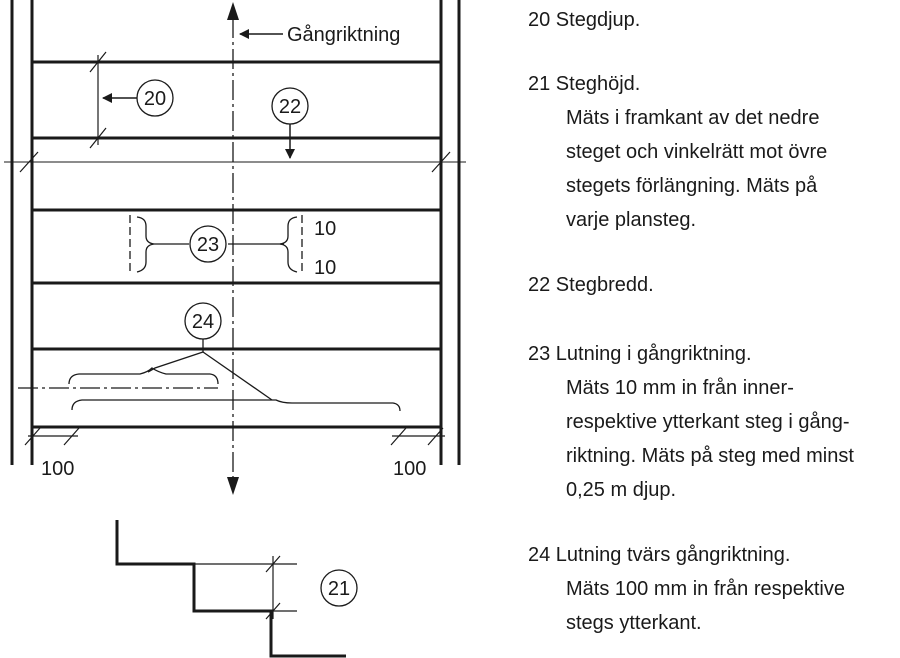 The image size is (900, 658). I want to click on offset-edge-right: 100, so click(409, 469).